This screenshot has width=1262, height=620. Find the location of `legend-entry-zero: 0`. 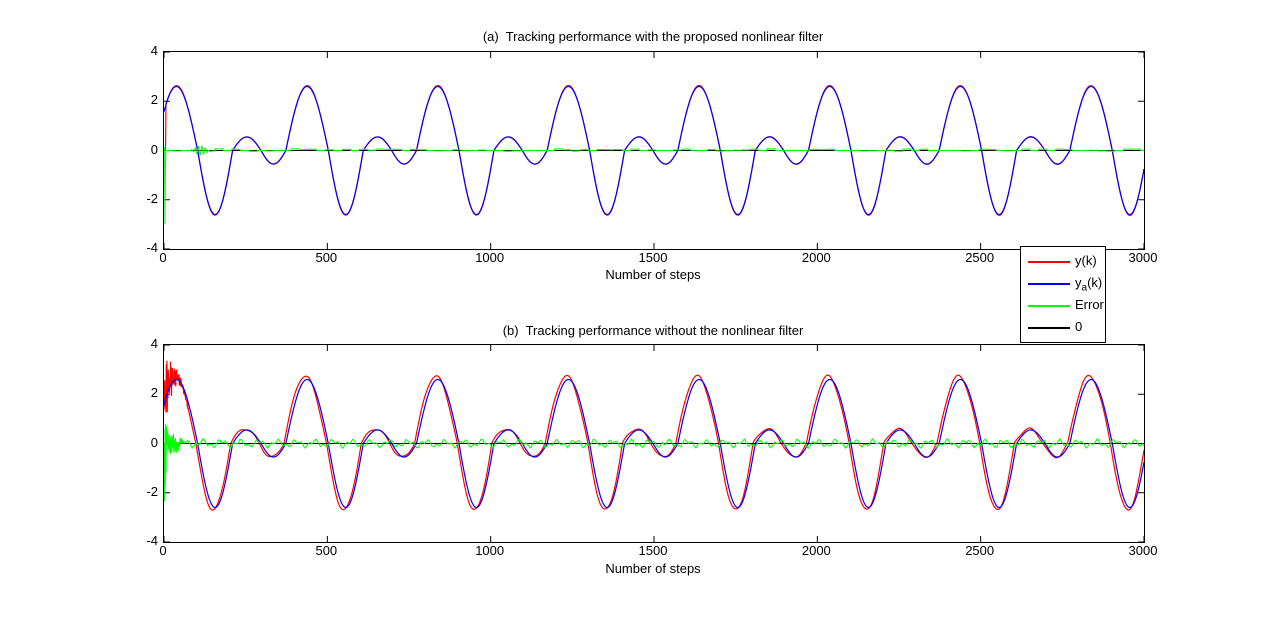

legend-entry-zero: 0 is located at coordinates (1063, 328).